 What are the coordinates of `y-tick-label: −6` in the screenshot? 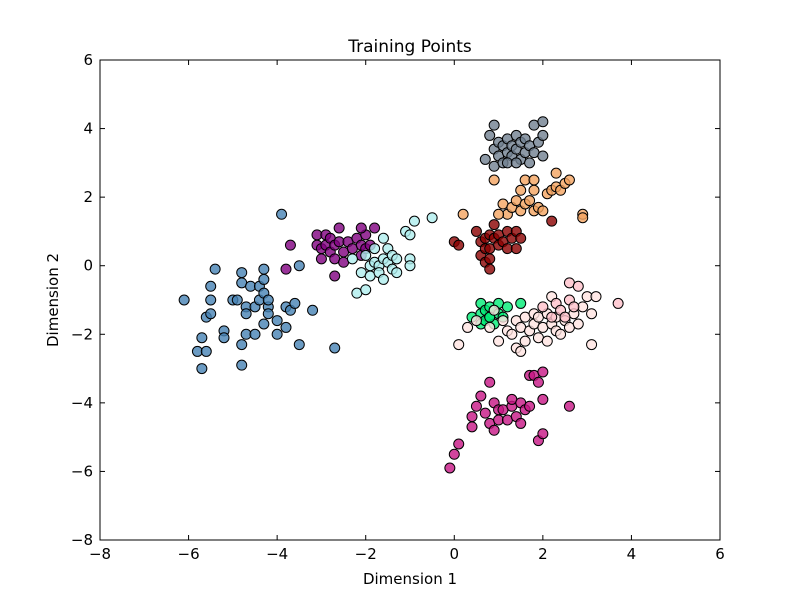 It's located at (82, 471).